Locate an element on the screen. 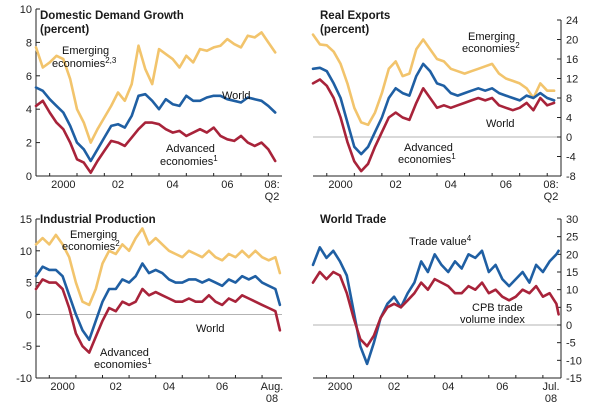  y-tick-label: 2 is located at coordinates (29, 144).